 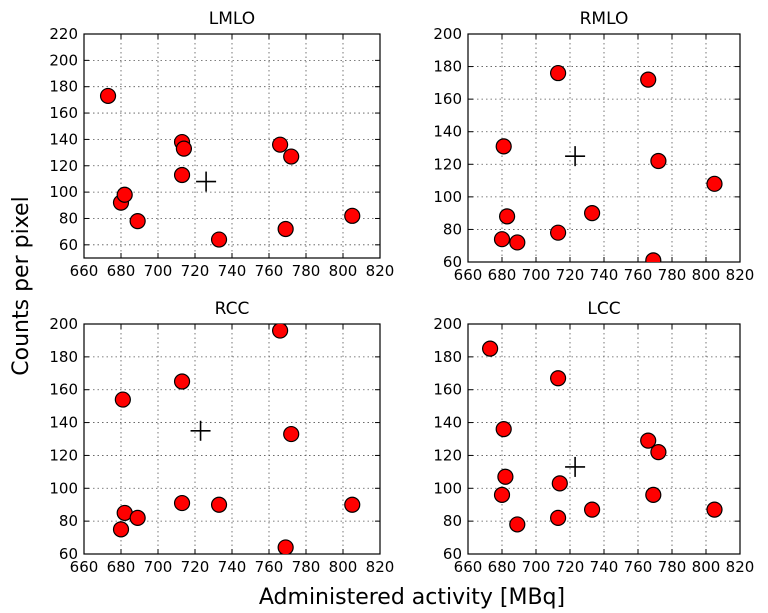 I want to click on x-axis-label: Administered activity [MBq], so click(x=412, y=597).